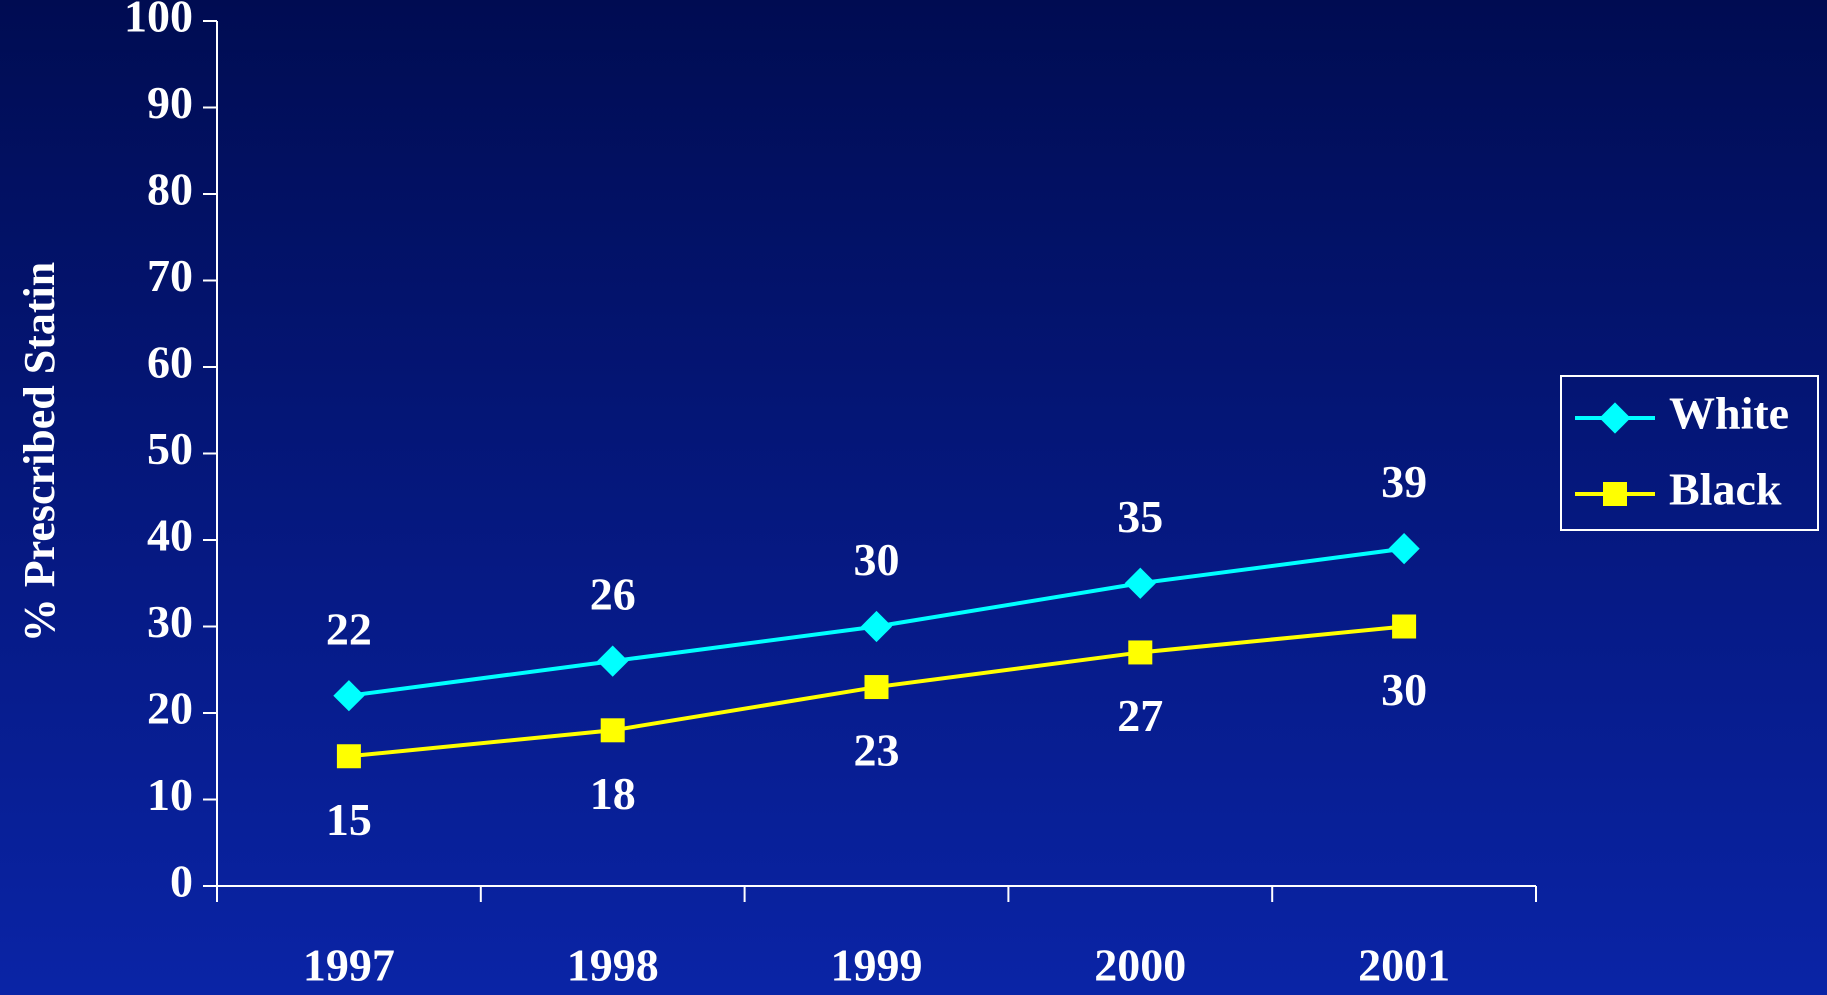 This screenshot has width=1827, height=995. What do you see at coordinates (181, 881) in the screenshot?
I see `y-tick-label: 0` at bounding box center [181, 881].